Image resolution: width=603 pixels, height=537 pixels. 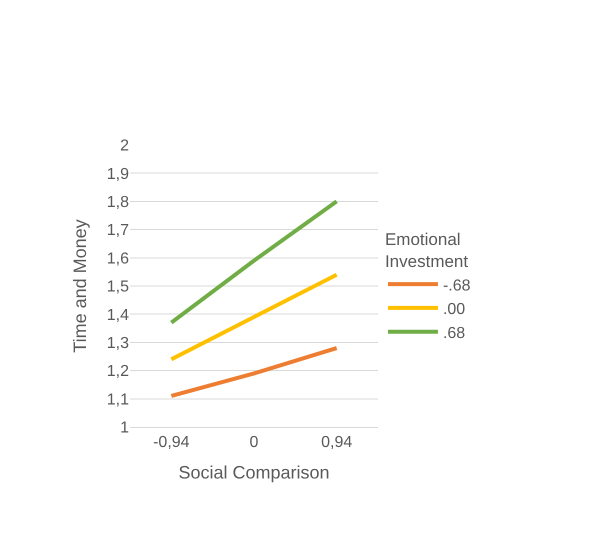 I want to click on x-tick-label: 0,94, so click(x=336, y=443).